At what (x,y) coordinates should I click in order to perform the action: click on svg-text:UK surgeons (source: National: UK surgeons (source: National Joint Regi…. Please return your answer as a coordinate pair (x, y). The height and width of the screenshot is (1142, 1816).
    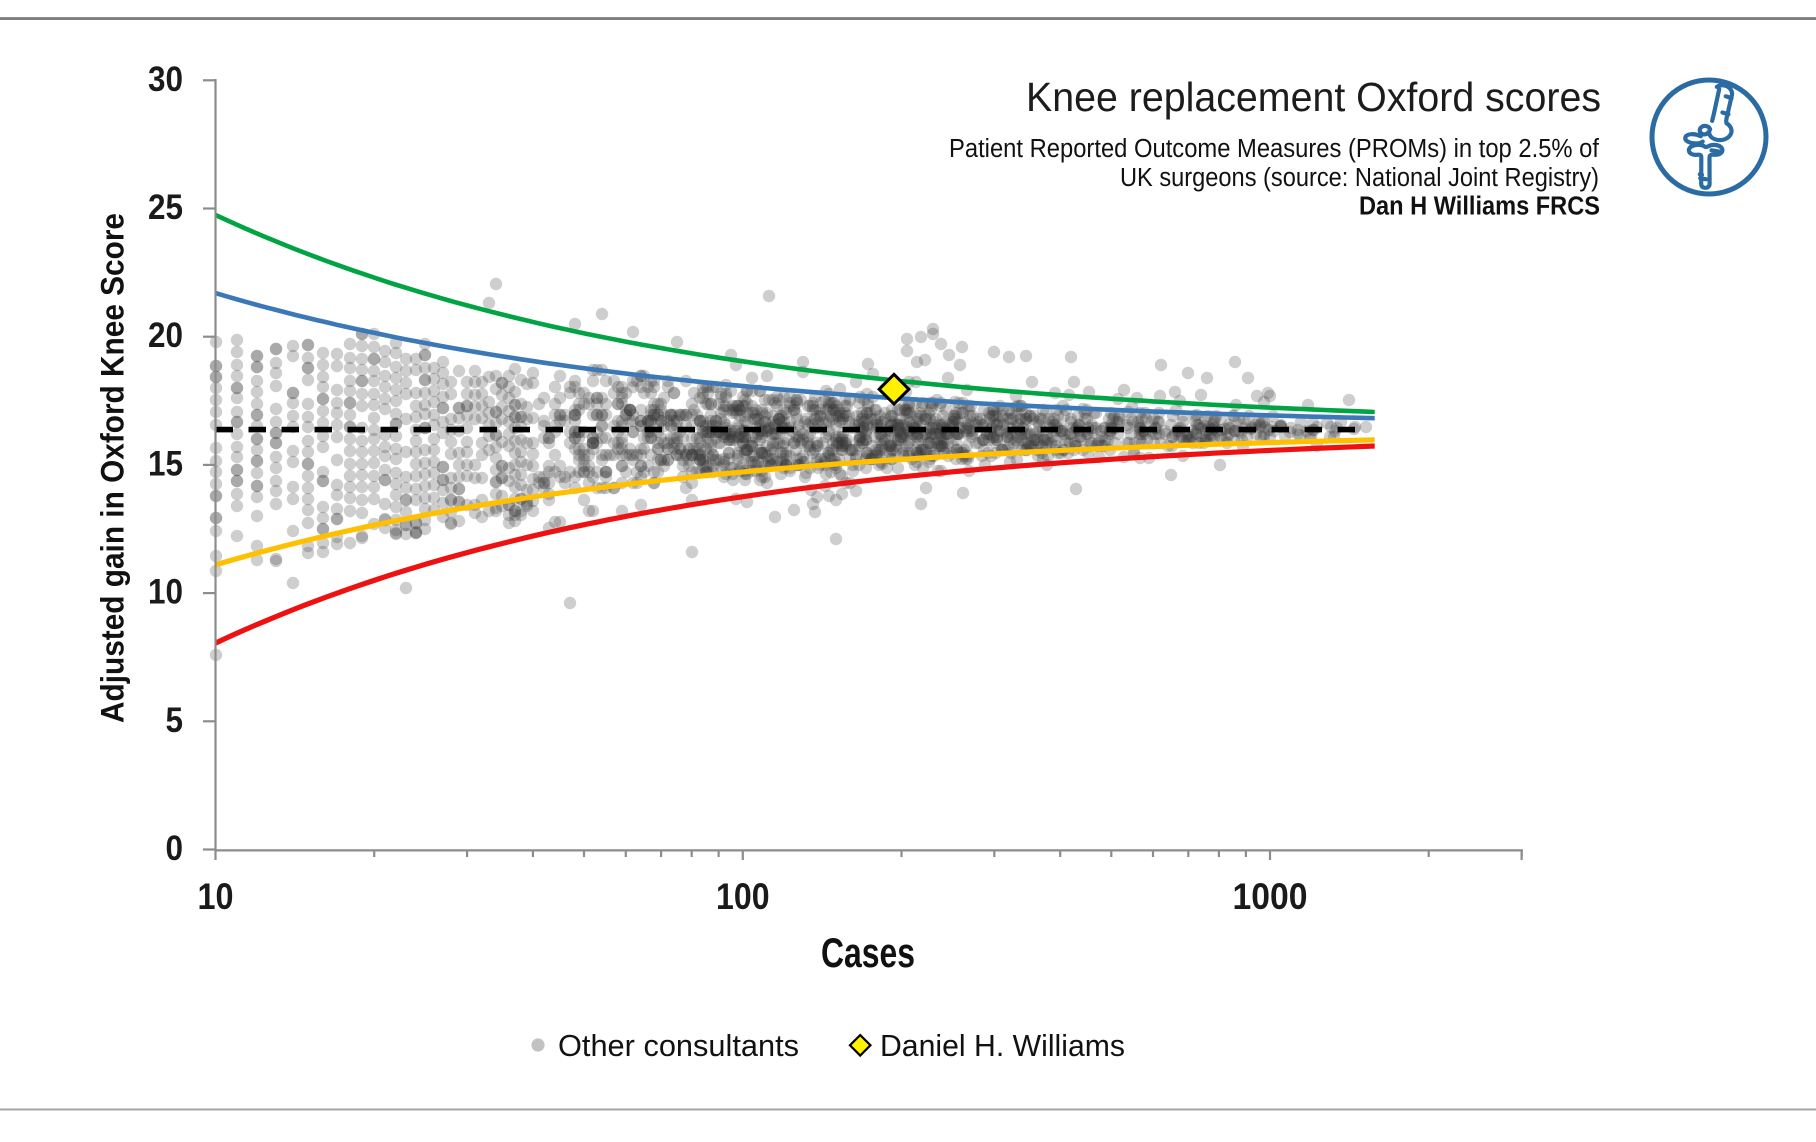
    Looking at the image, I should click on (1359, 178).